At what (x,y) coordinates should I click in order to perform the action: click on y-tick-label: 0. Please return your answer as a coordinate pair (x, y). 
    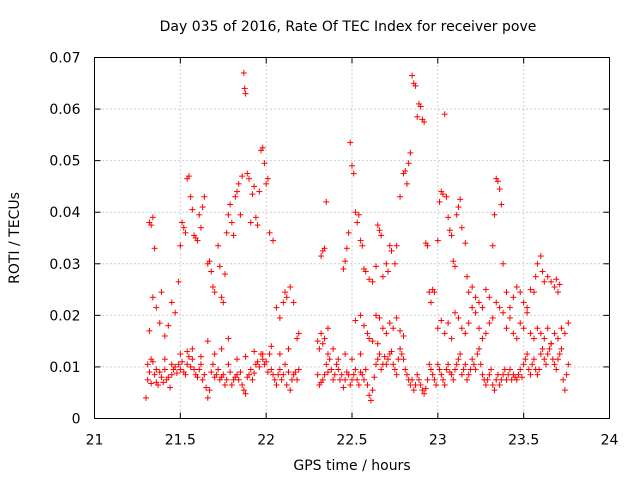
    Looking at the image, I should click on (76, 420).